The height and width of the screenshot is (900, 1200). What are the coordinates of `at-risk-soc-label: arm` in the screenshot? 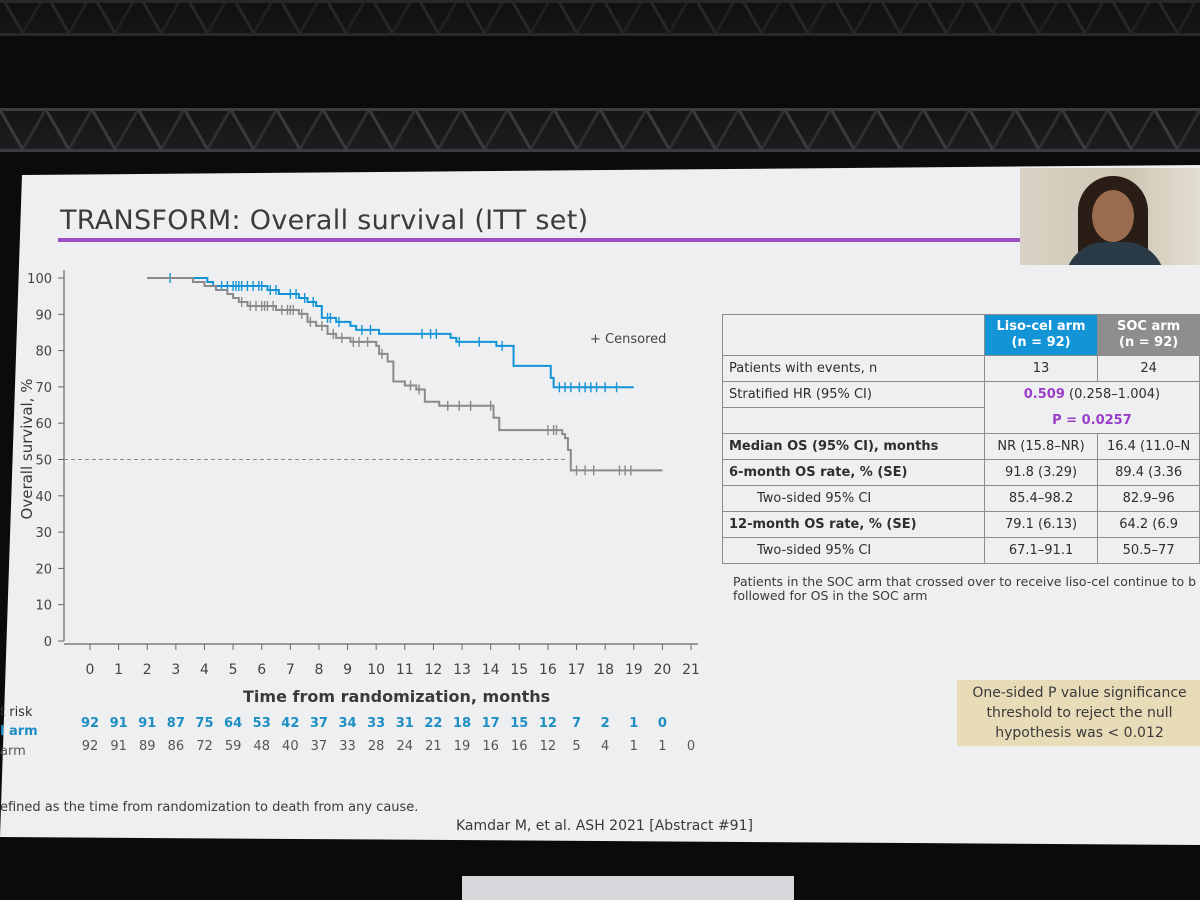 It's located at (13, 751).